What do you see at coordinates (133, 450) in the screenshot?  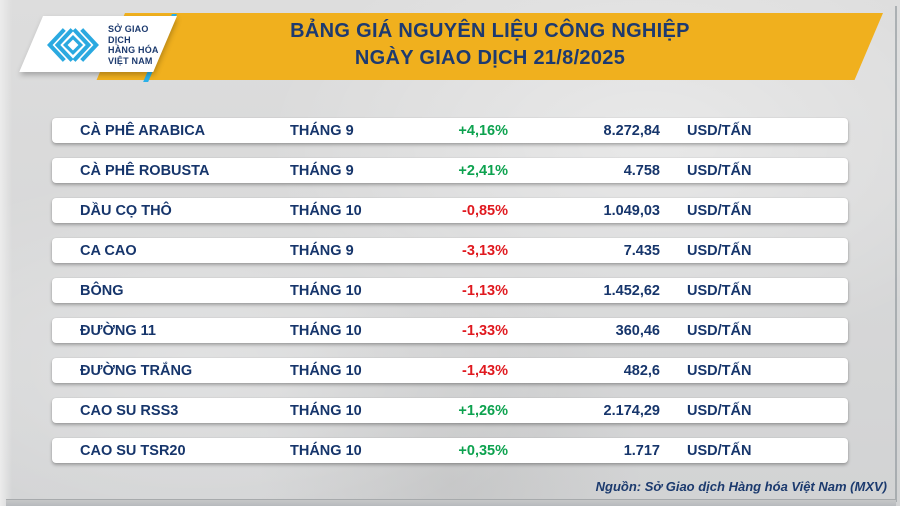 I see `commodity-name: CAO SU TSR20` at bounding box center [133, 450].